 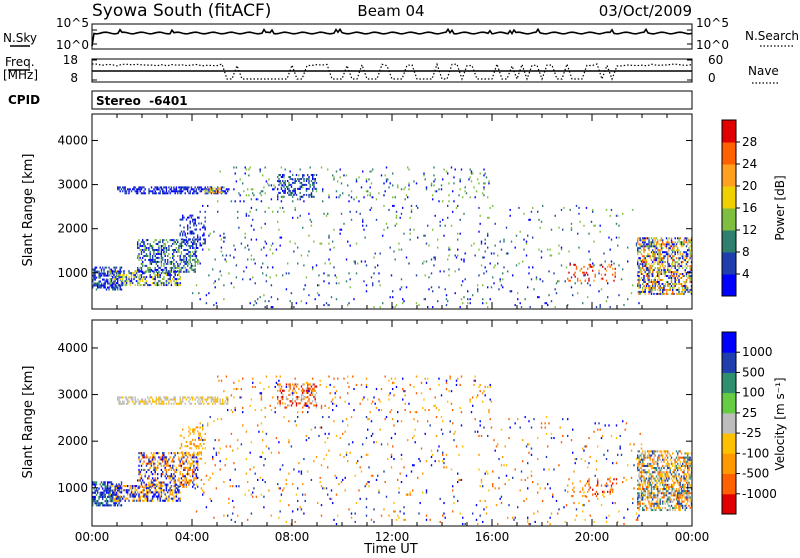 I want to click on cpid-label: CPID, so click(x=24, y=100).